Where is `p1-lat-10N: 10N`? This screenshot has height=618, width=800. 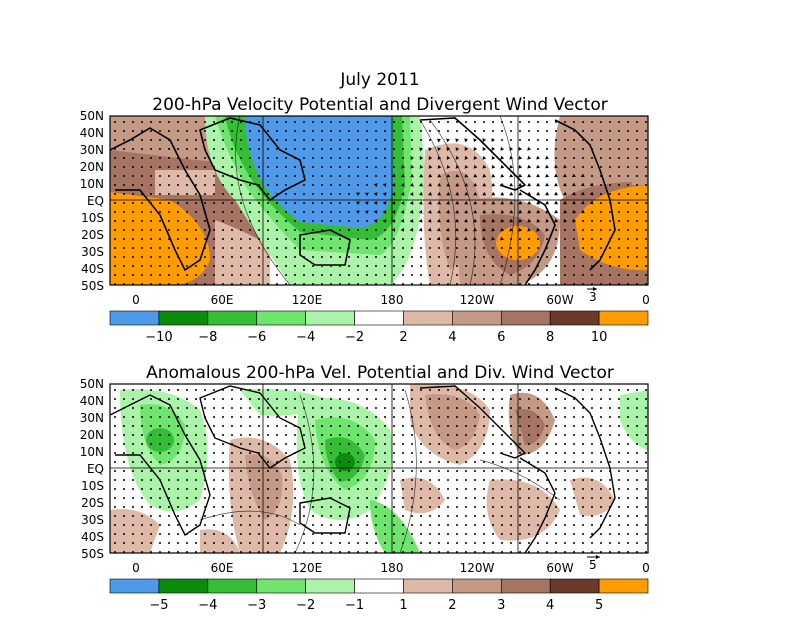
p1-lat-10N: 10N is located at coordinates (92, 184).